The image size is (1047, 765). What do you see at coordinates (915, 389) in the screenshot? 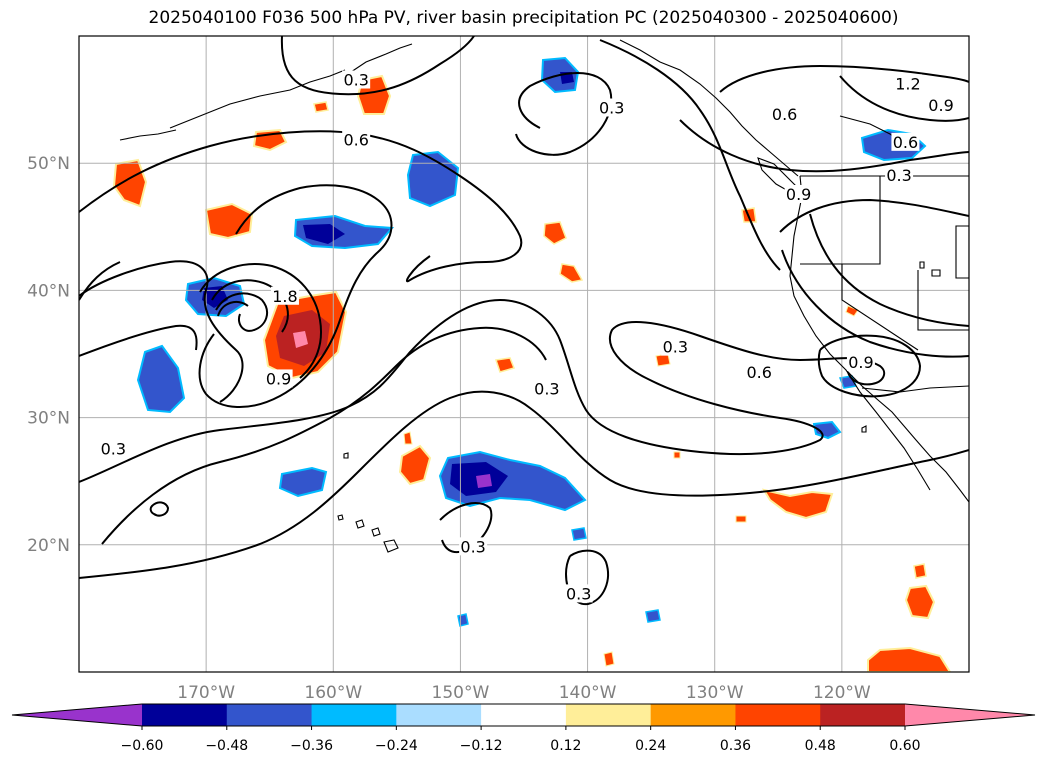
I see `us-mexico-border` at bounding box center [915, 389].